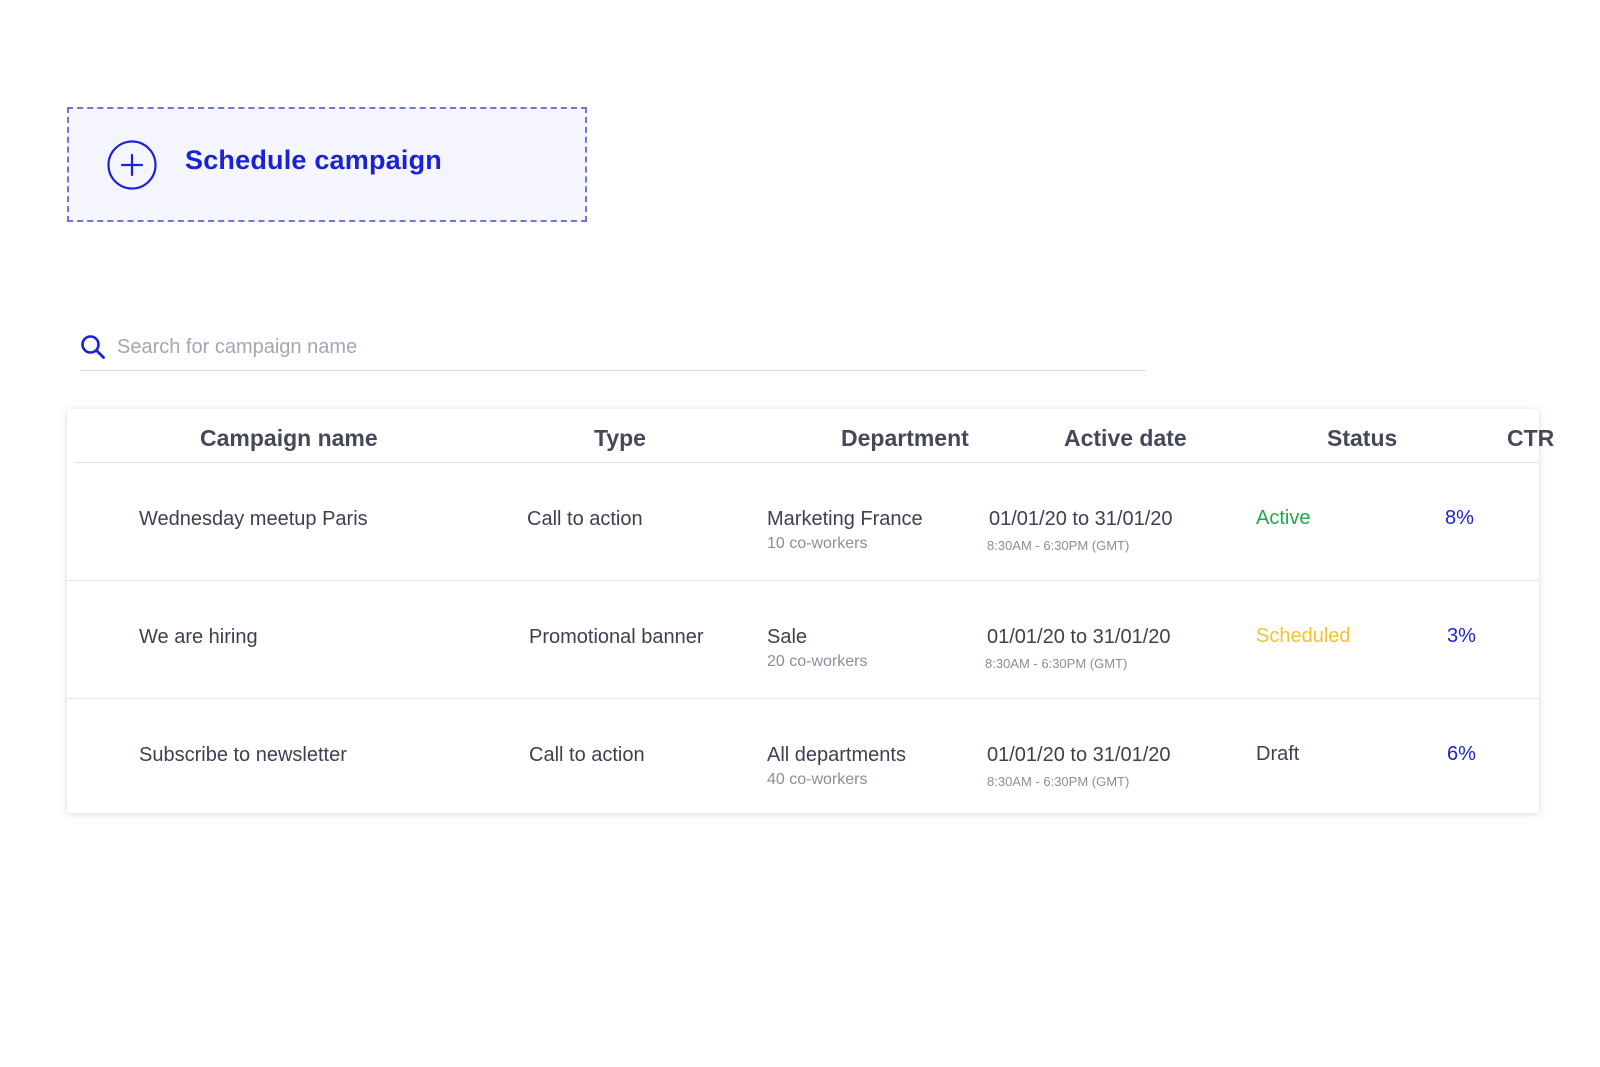 The width and height of the screenshot is (1600, 1067). What do you see at coordinates (1459, 518) in the screenshot?
I see `ctr-value: 8%` at bounding box center [1459, 518].